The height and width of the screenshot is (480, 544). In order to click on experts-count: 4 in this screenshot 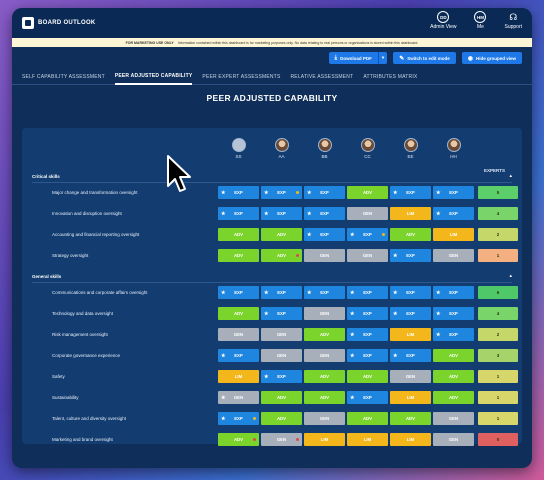, I will do `click(498, 213)`.